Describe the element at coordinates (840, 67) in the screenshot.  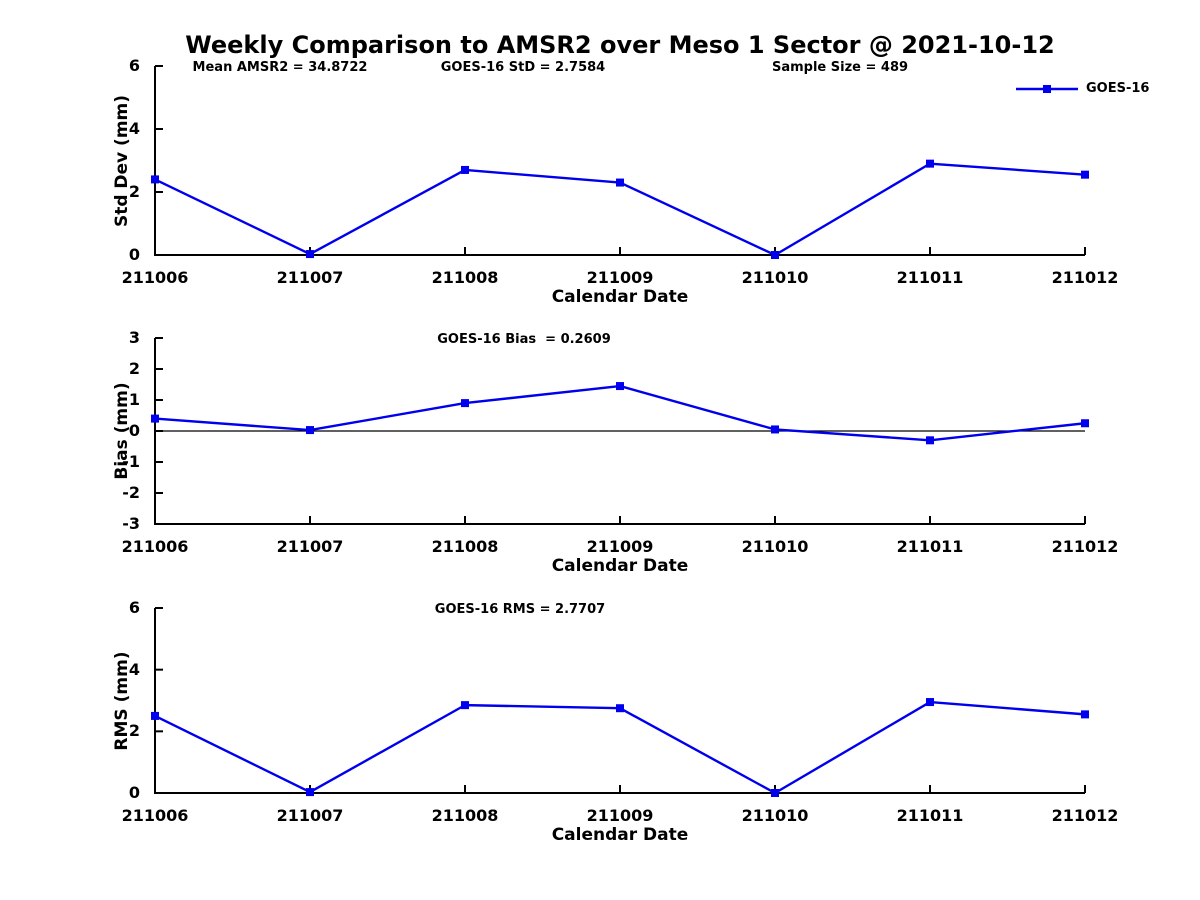
I see `stat-annotation: Sample Size = 489` at that location.